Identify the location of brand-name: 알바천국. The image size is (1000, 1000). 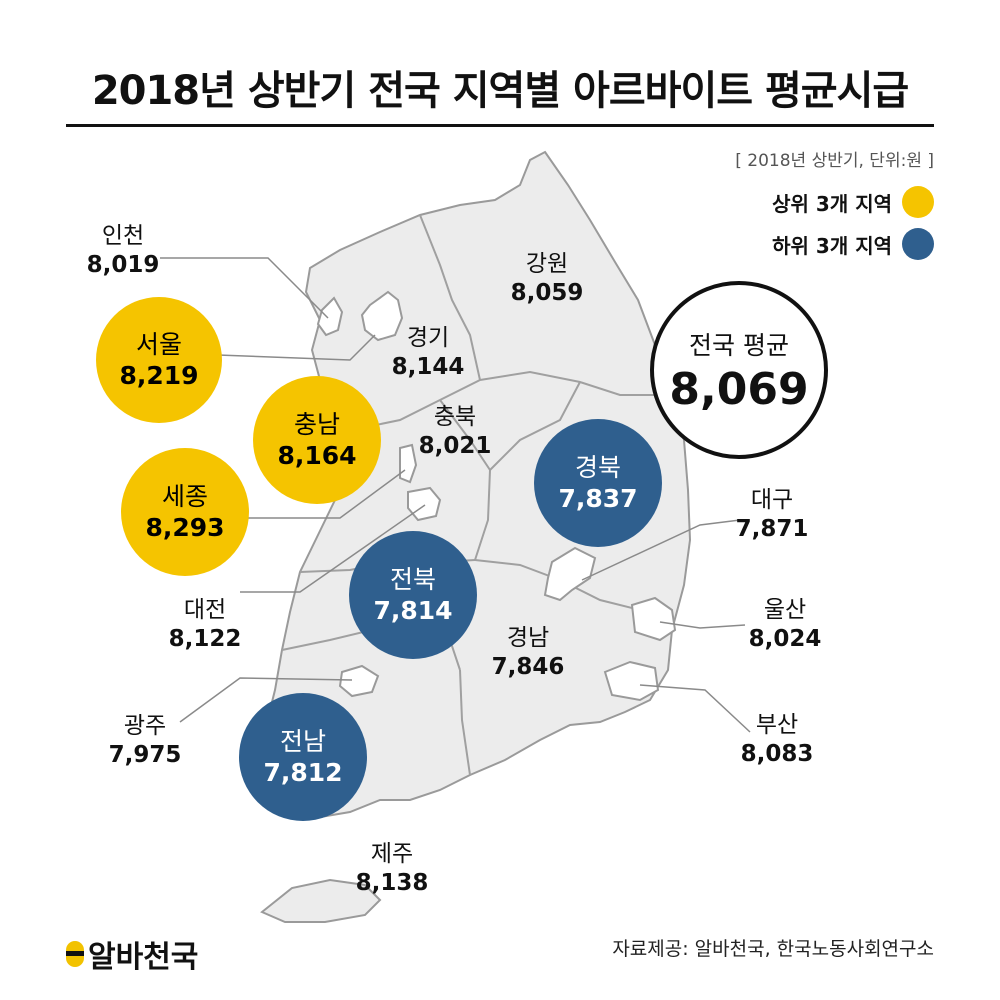
(143, 957).